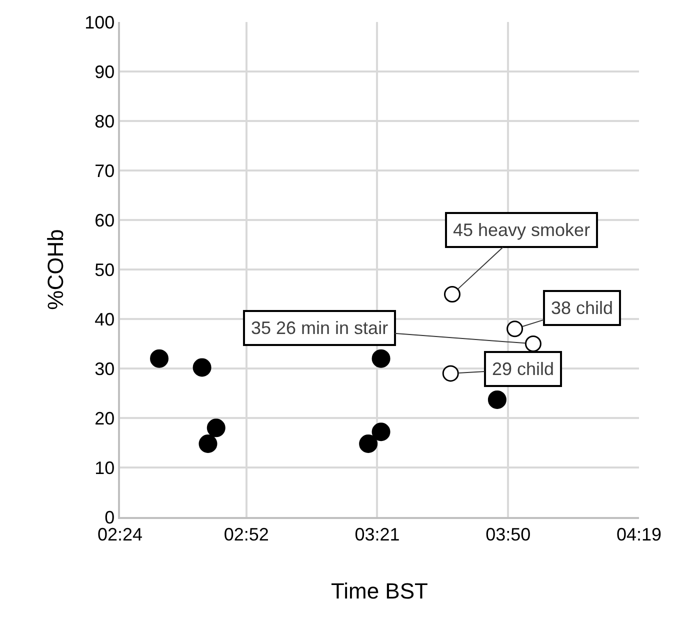  What do you see at coordinates (55, 269) in the screenshot?
I see `y-axis-title: %COHb` at bounding box center [55, 269].